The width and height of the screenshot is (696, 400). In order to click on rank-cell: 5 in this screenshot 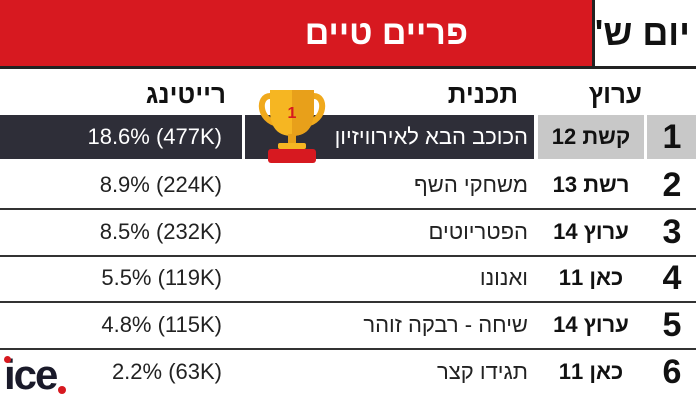, I will do `click(672, 325)`.